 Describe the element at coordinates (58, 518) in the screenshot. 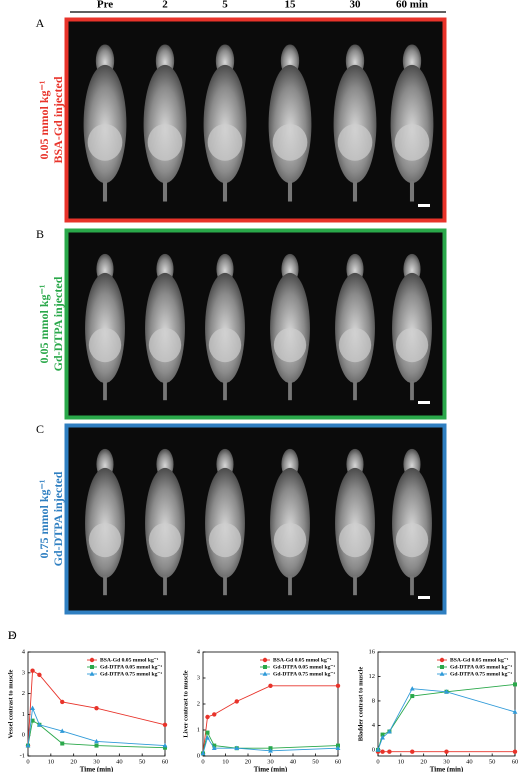

I see `side-label: Gd-DTPA injected` at that location.